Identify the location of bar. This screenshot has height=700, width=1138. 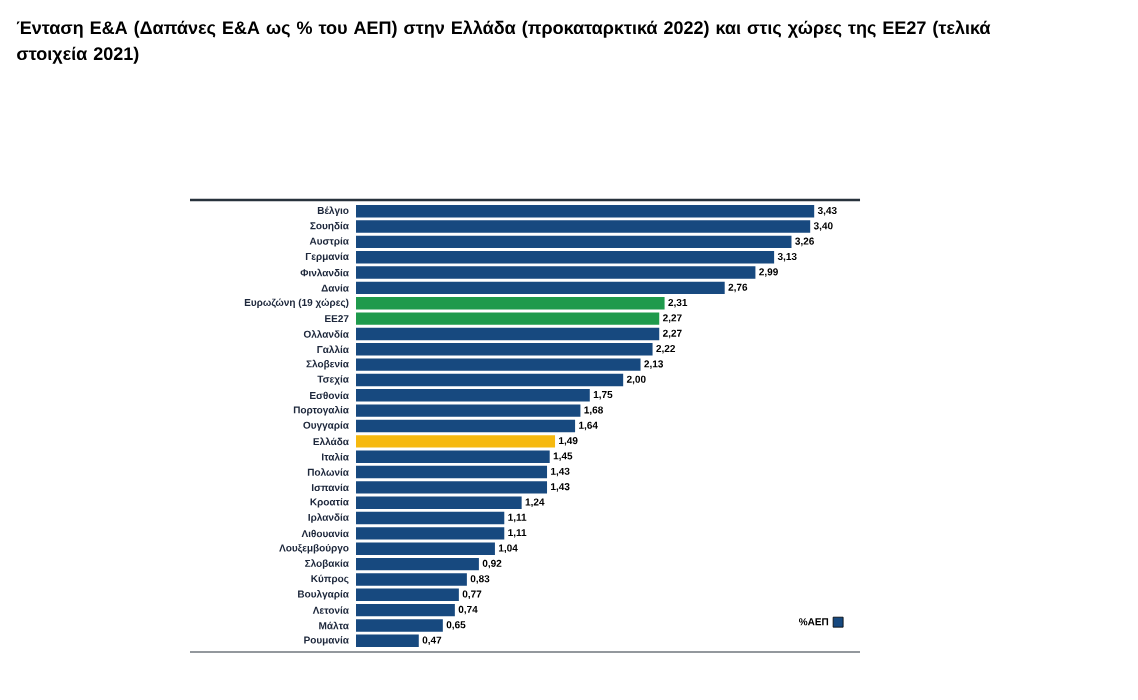
(456, 441).